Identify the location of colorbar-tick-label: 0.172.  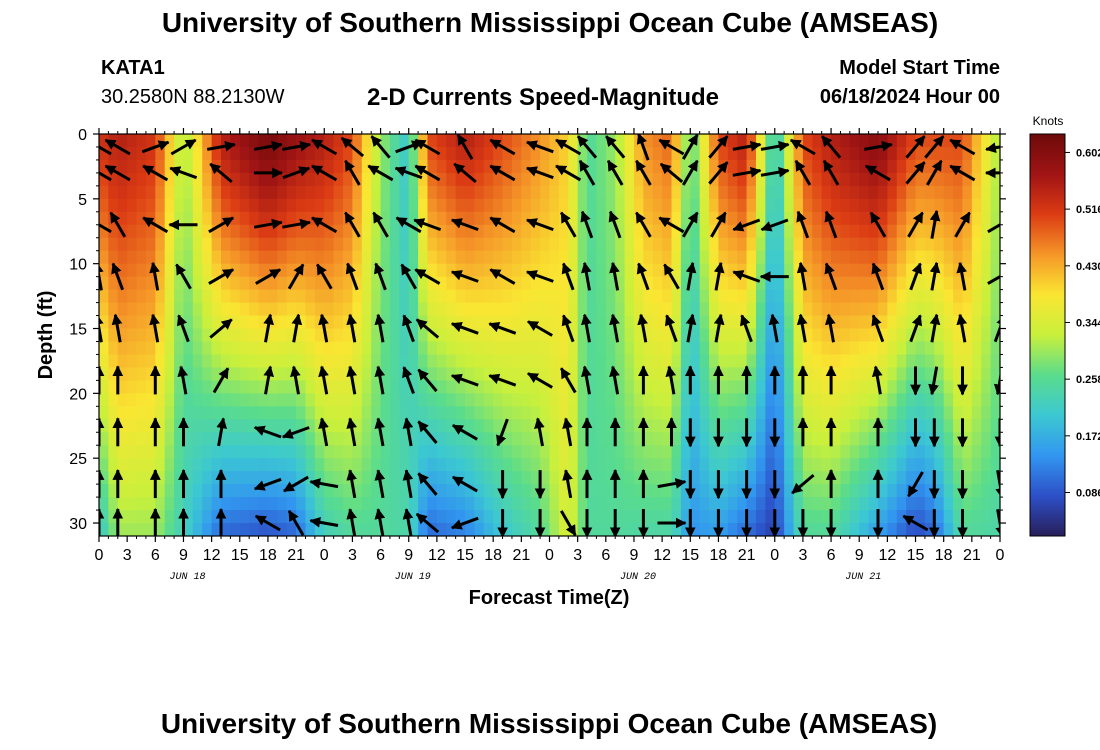
(1088, 437).